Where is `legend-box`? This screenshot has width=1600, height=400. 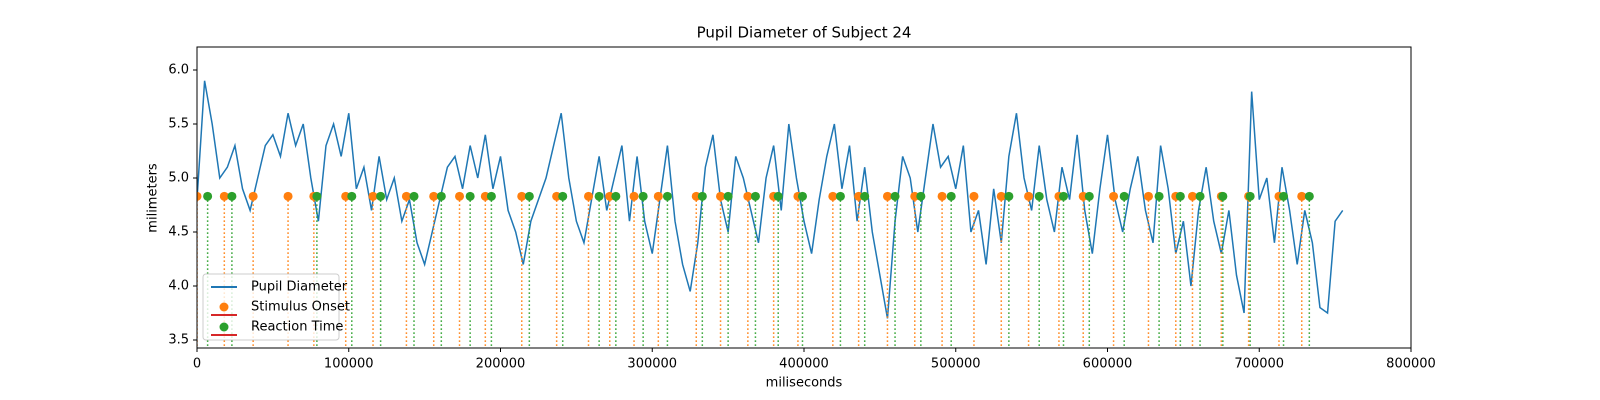 legend-box is located at coordinates (271, 307).